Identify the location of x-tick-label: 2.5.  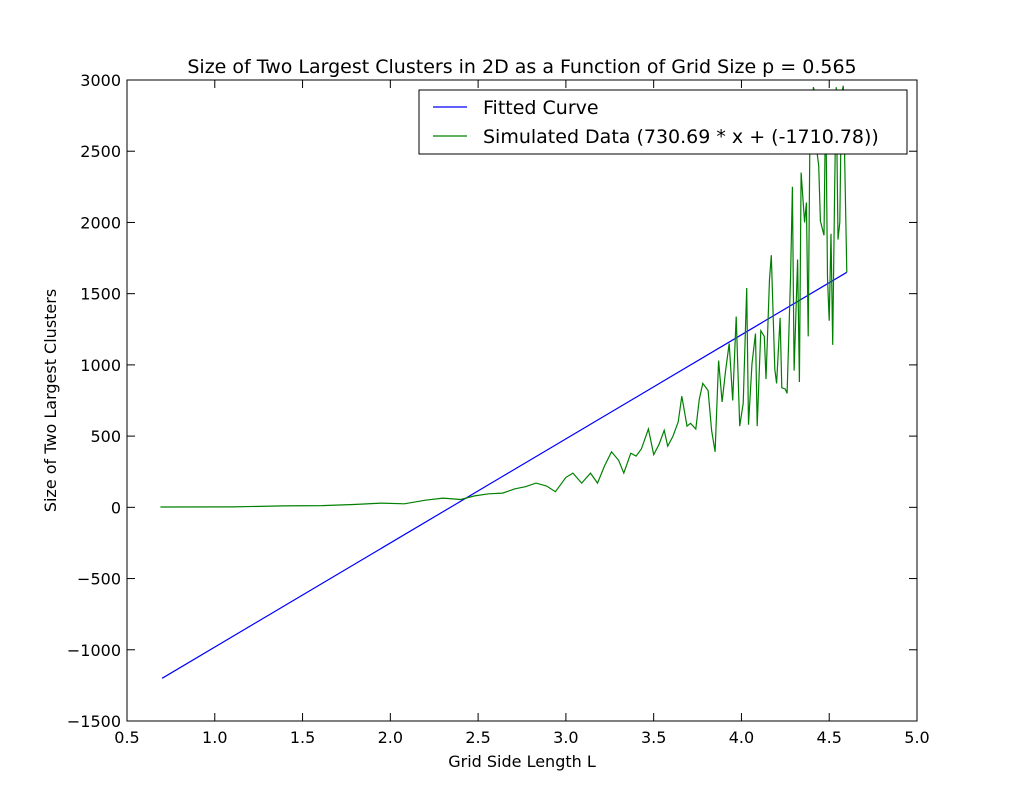
(477, 737).